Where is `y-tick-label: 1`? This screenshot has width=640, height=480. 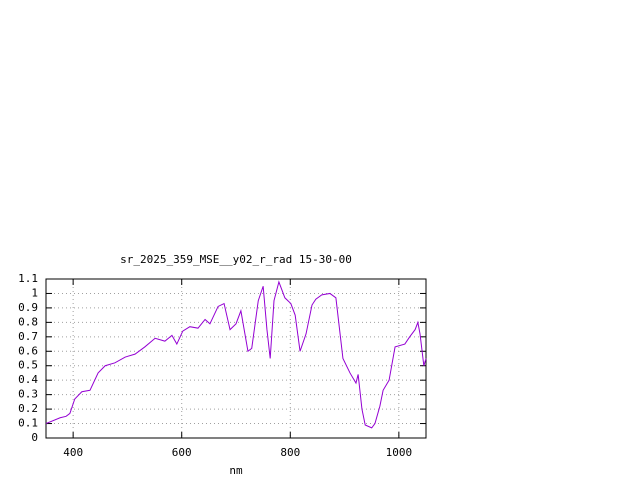
y-tick-label: 1 is located at coordinates (34, 292).